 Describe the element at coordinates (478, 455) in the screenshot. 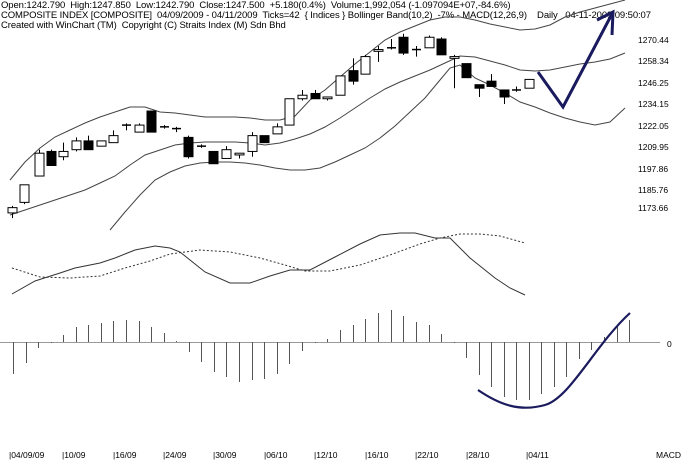

I see `date-tick-label: |28/10` at that location.